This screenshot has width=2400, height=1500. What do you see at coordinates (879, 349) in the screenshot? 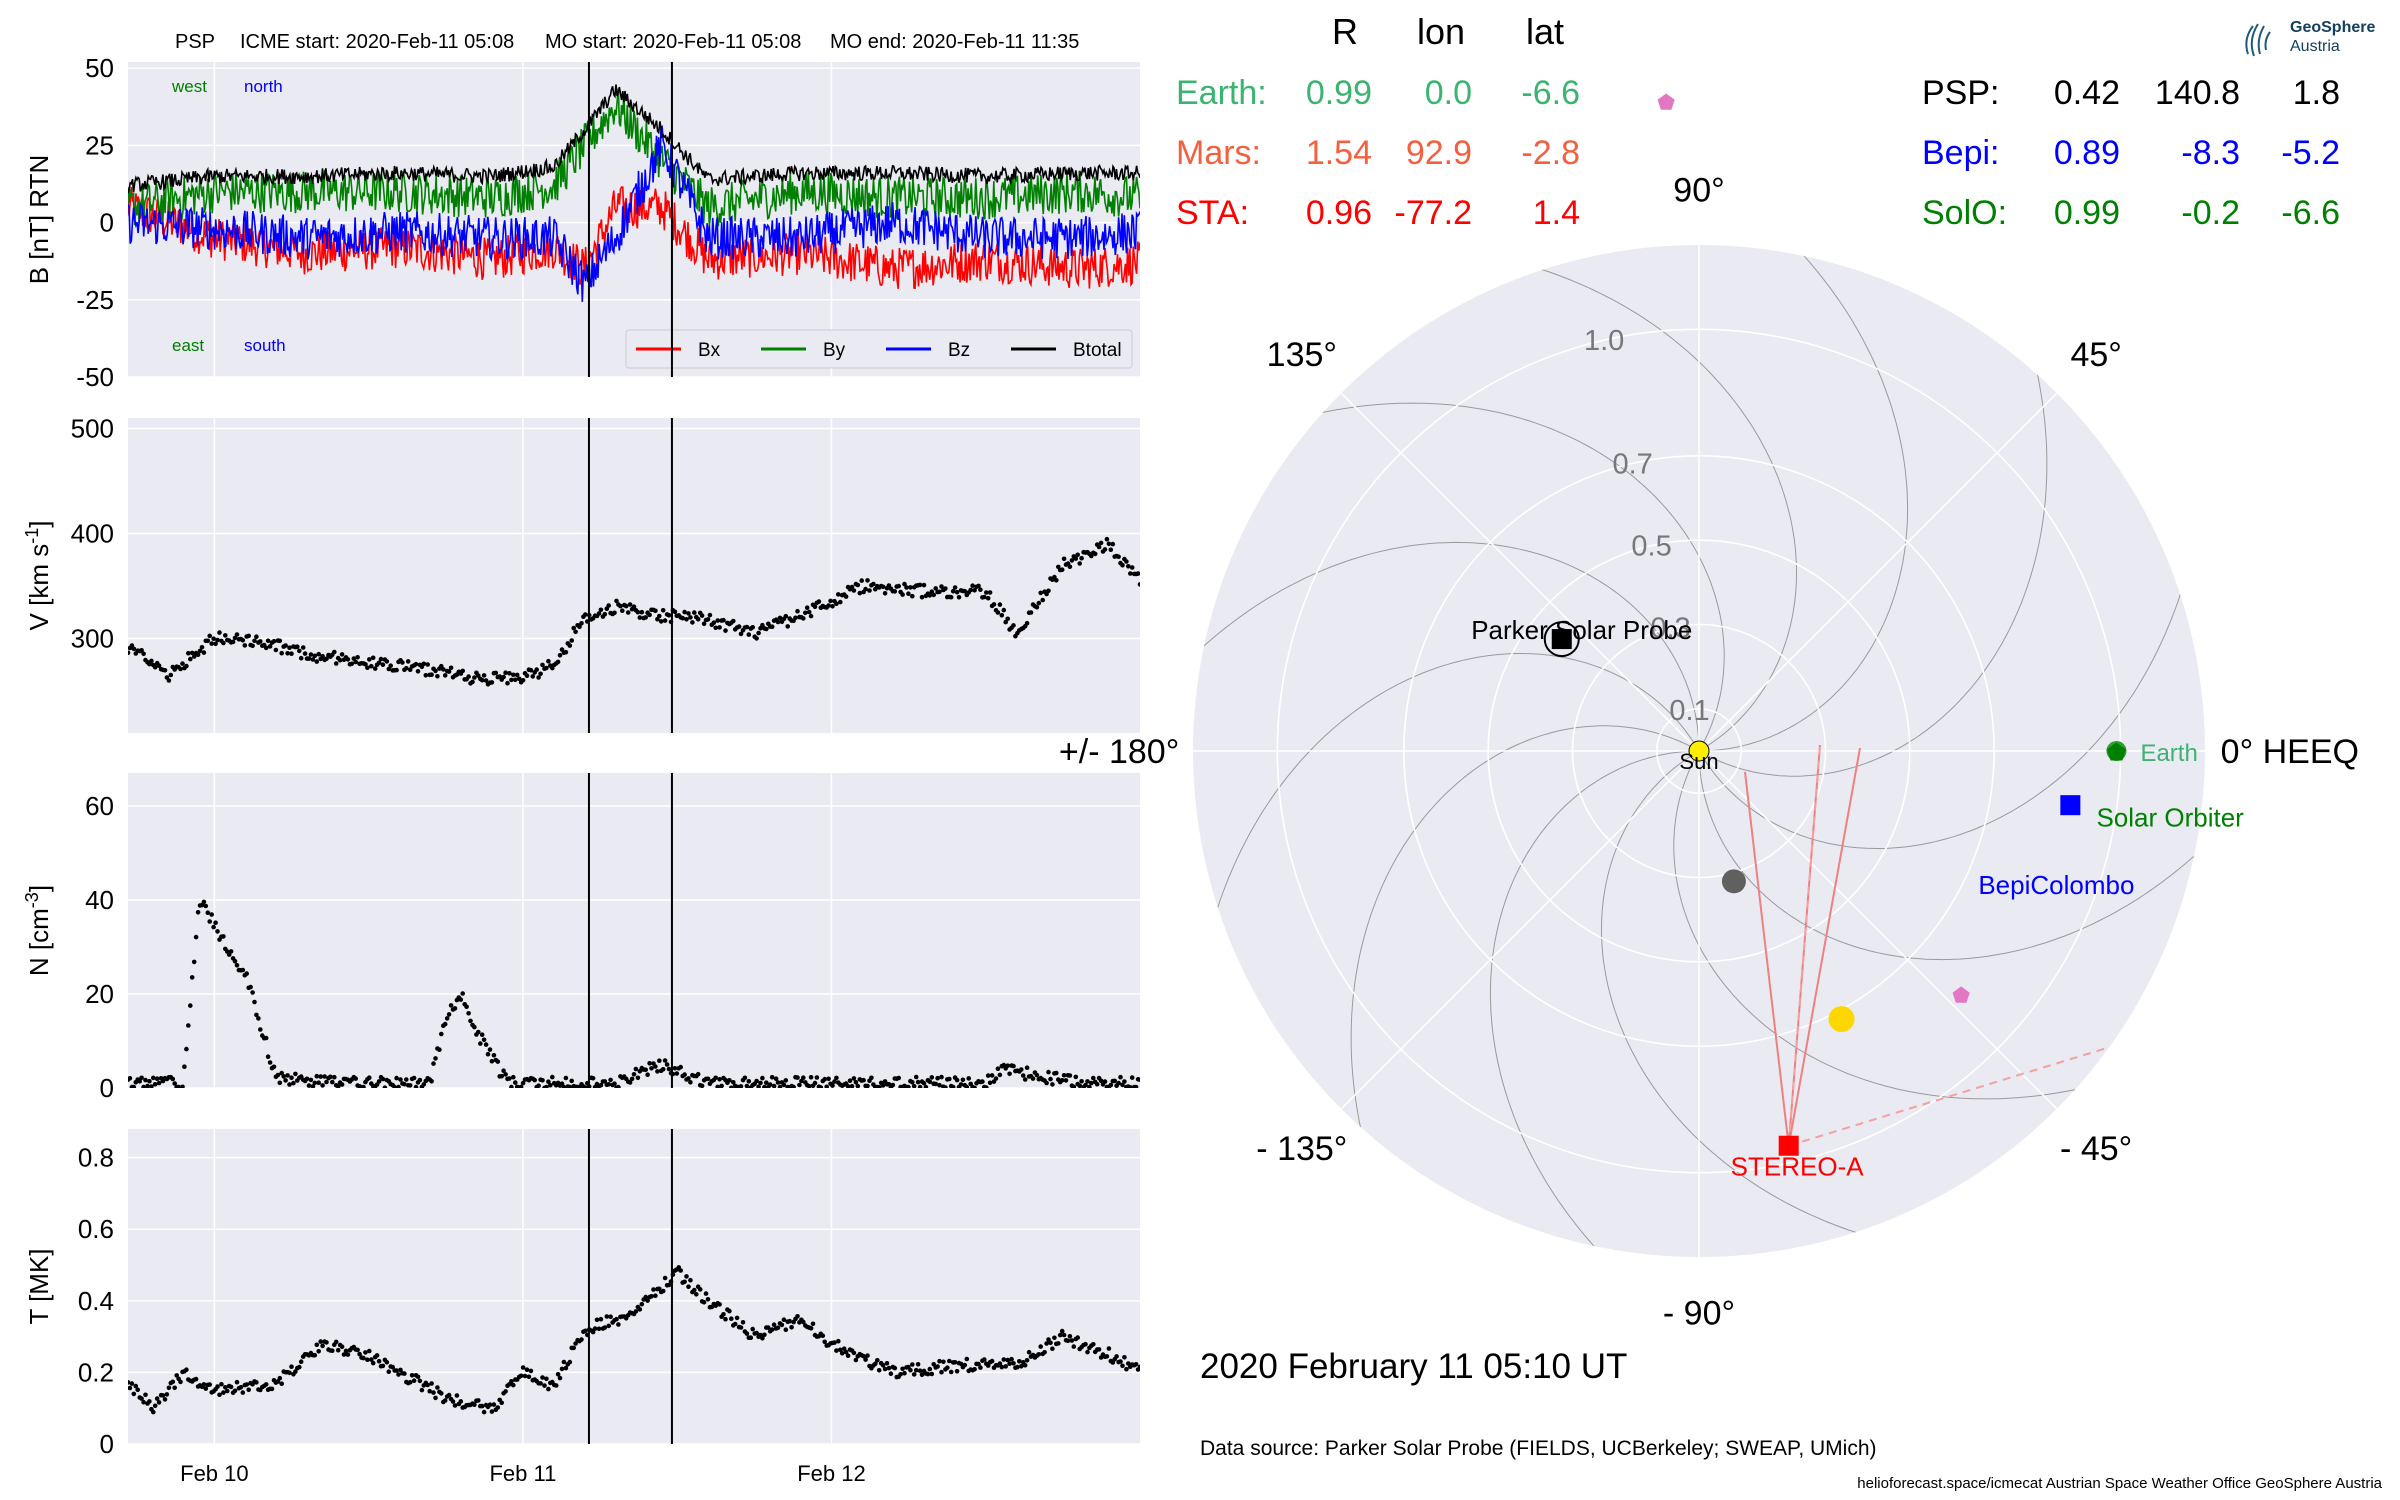
I see `legend-box` at bounding box center [879, 349].